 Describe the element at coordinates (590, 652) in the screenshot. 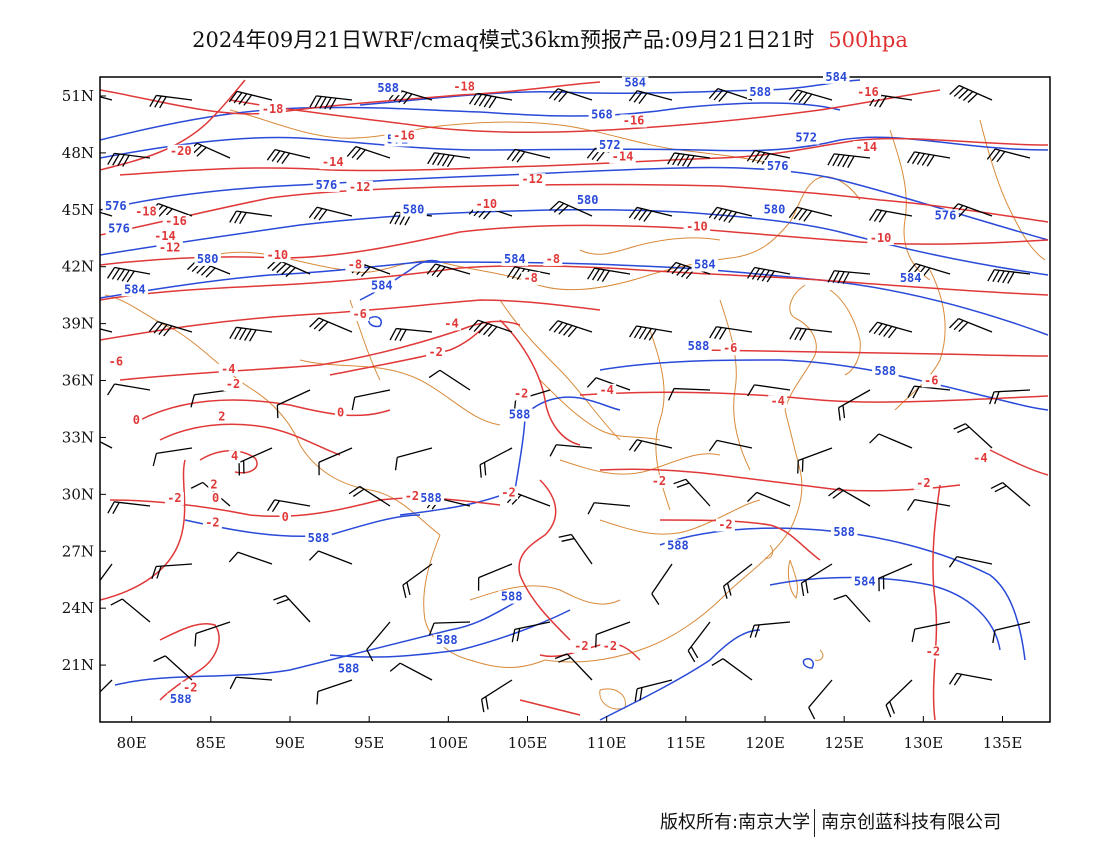

I see `temp-contour-minus2-s1` at that location.